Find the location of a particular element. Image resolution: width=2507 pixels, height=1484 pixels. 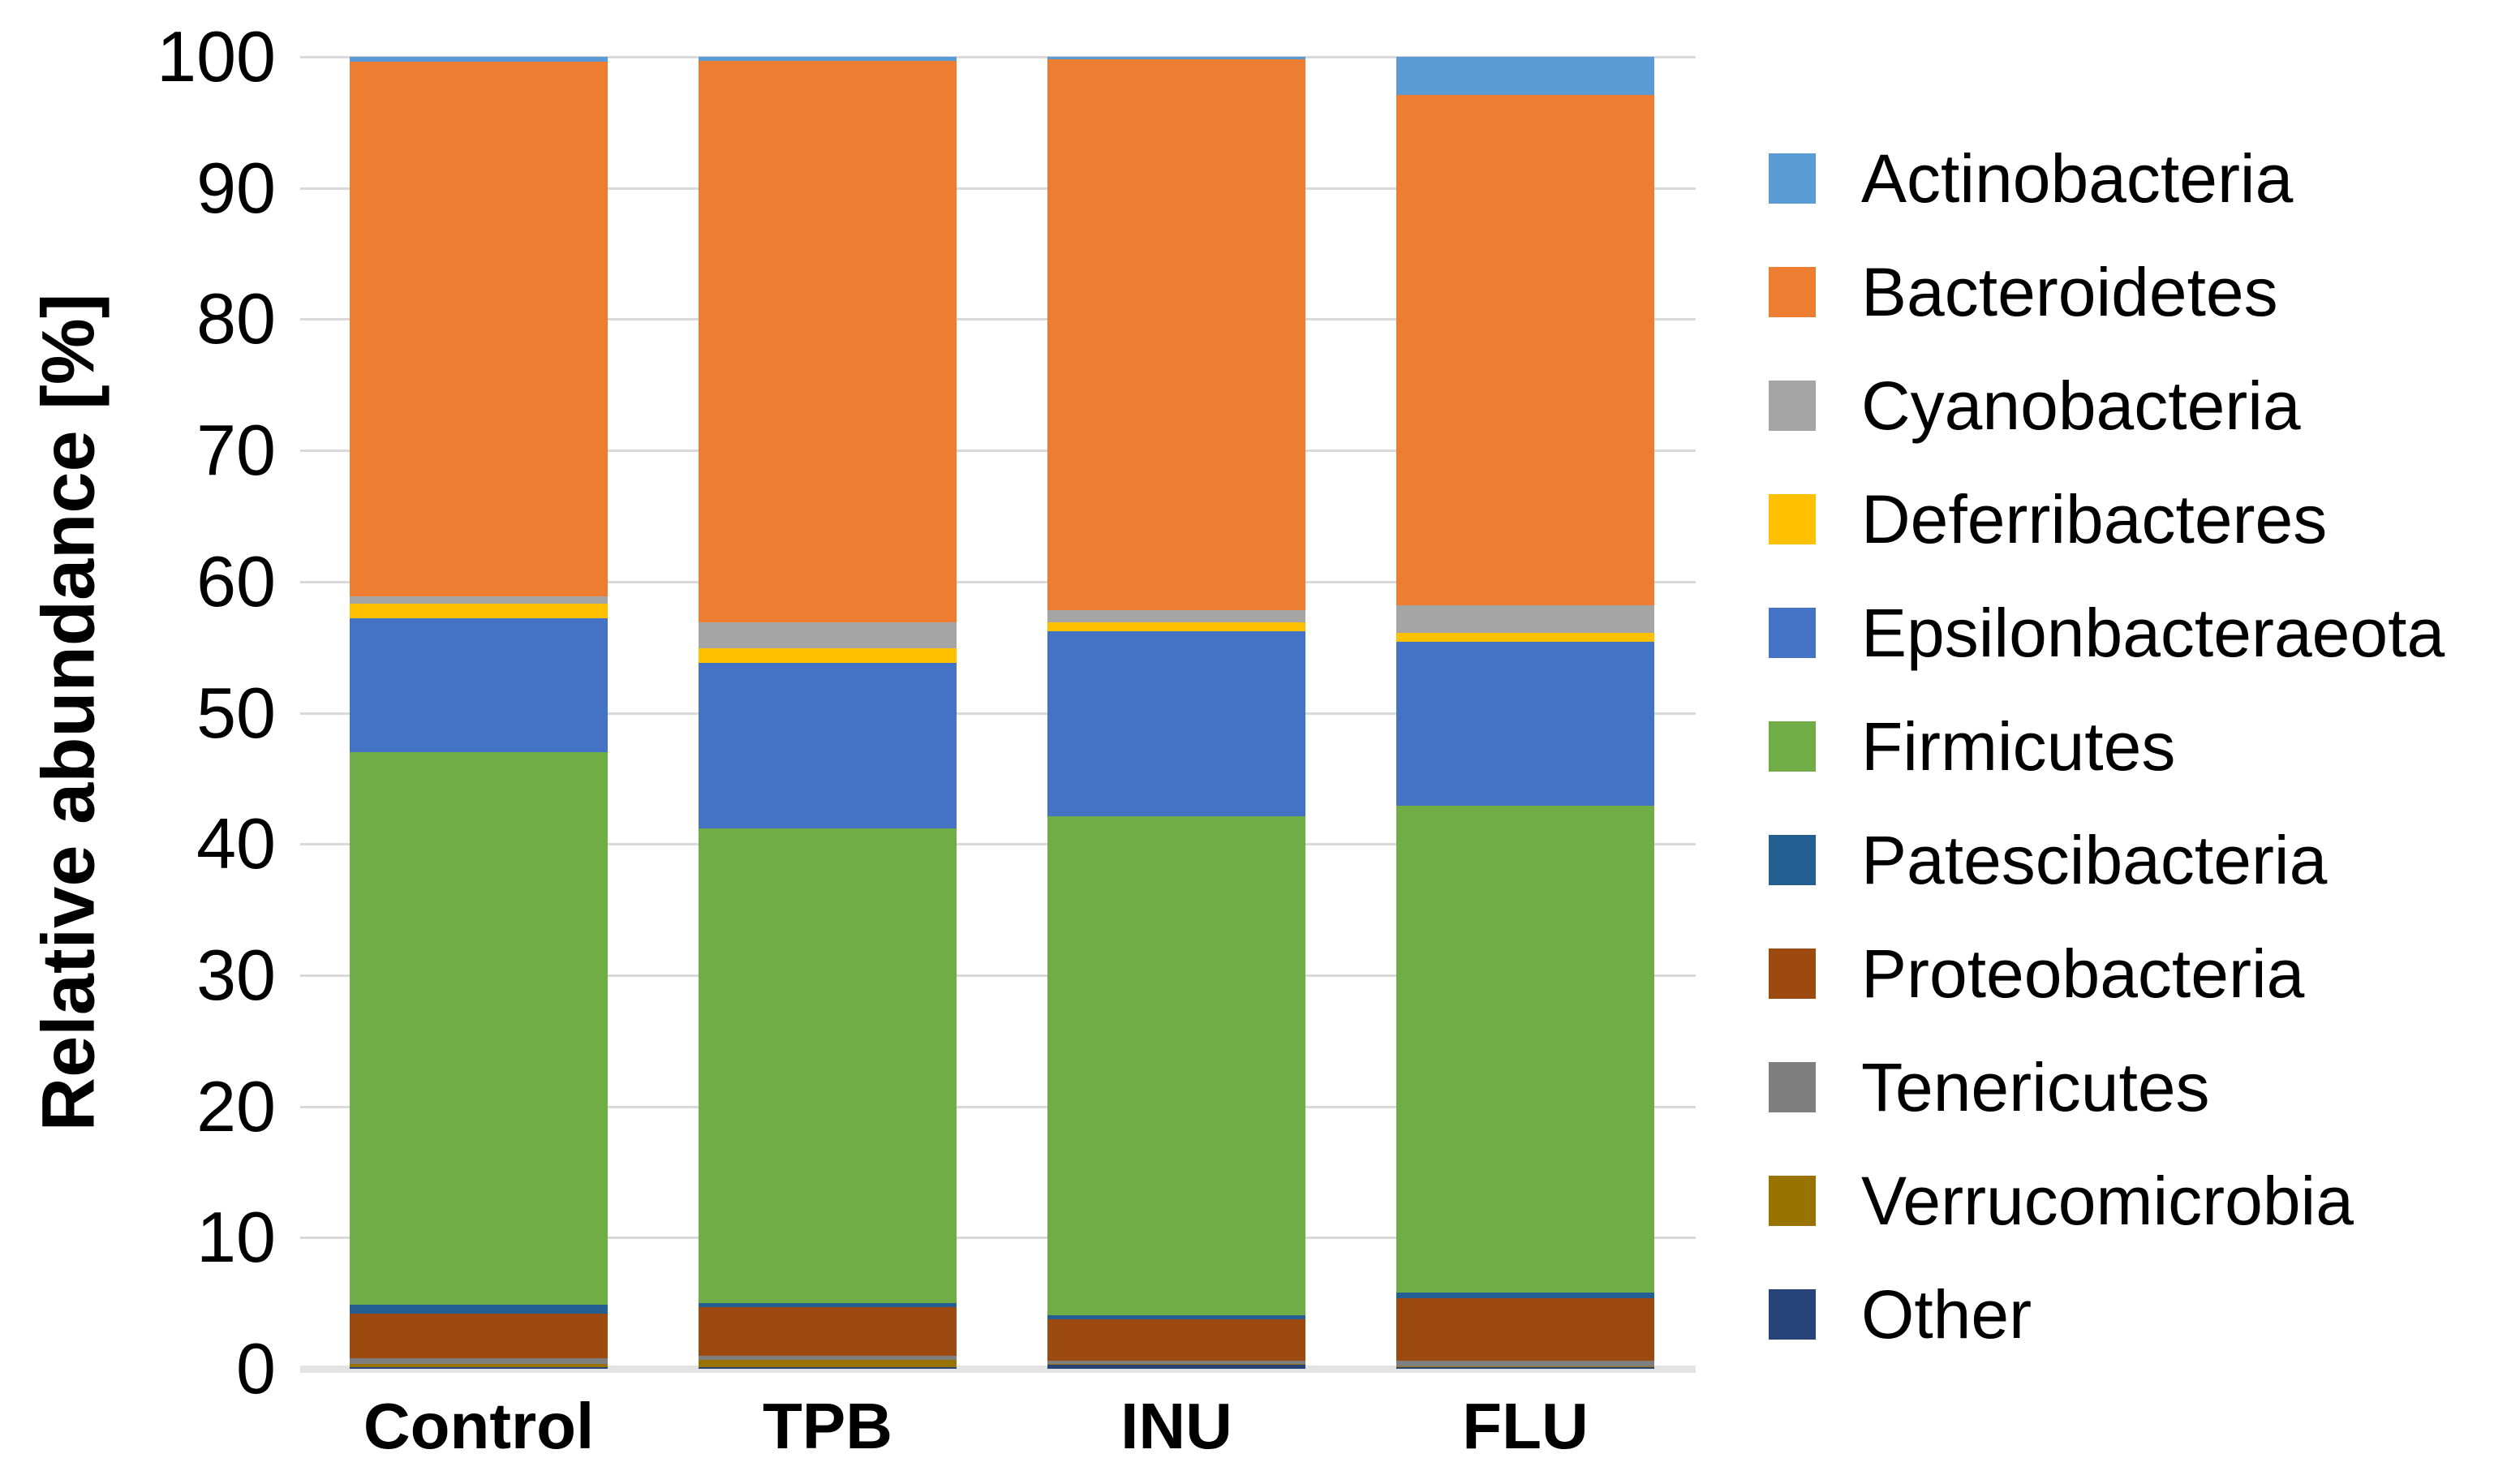

legend-label: Patescibacteria is located at coordinates (2094, 859).